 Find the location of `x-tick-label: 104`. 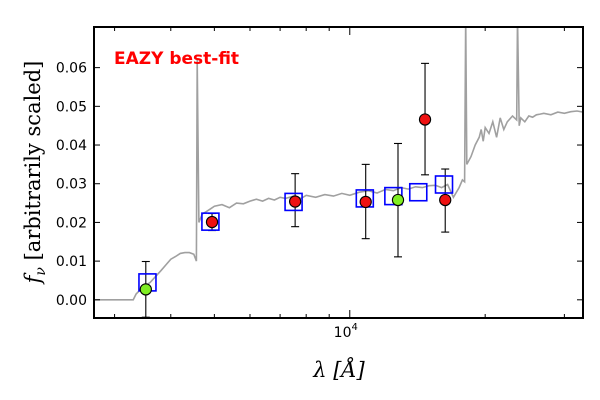

x-tick-label: 104 is located at coordinates (346, 331).